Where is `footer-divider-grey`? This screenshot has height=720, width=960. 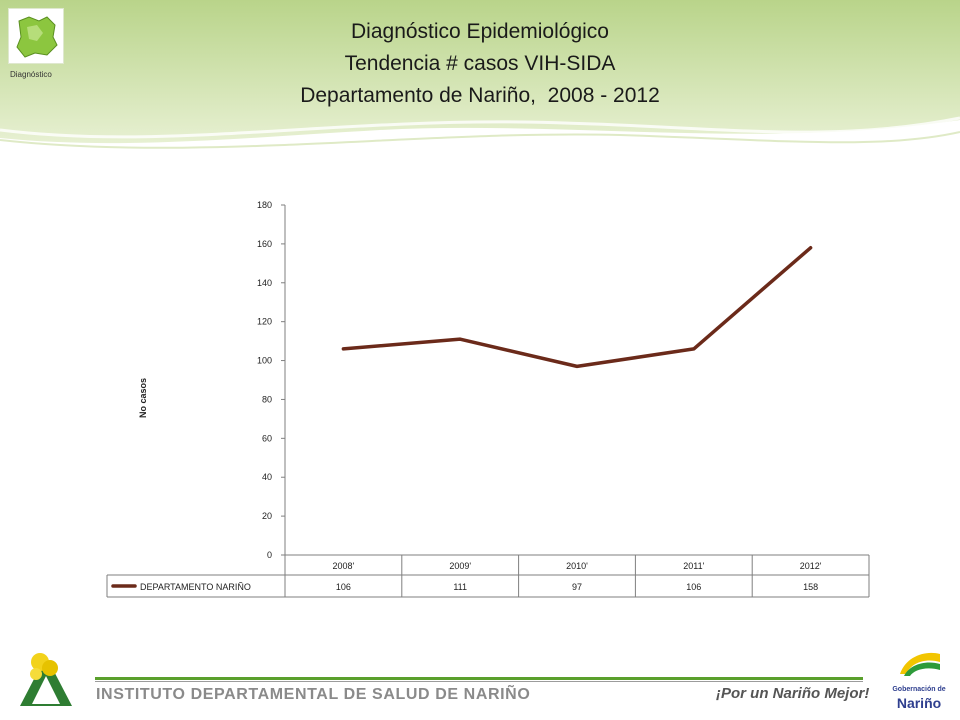 footer-divider-grey is located at coordinates (479, 681).